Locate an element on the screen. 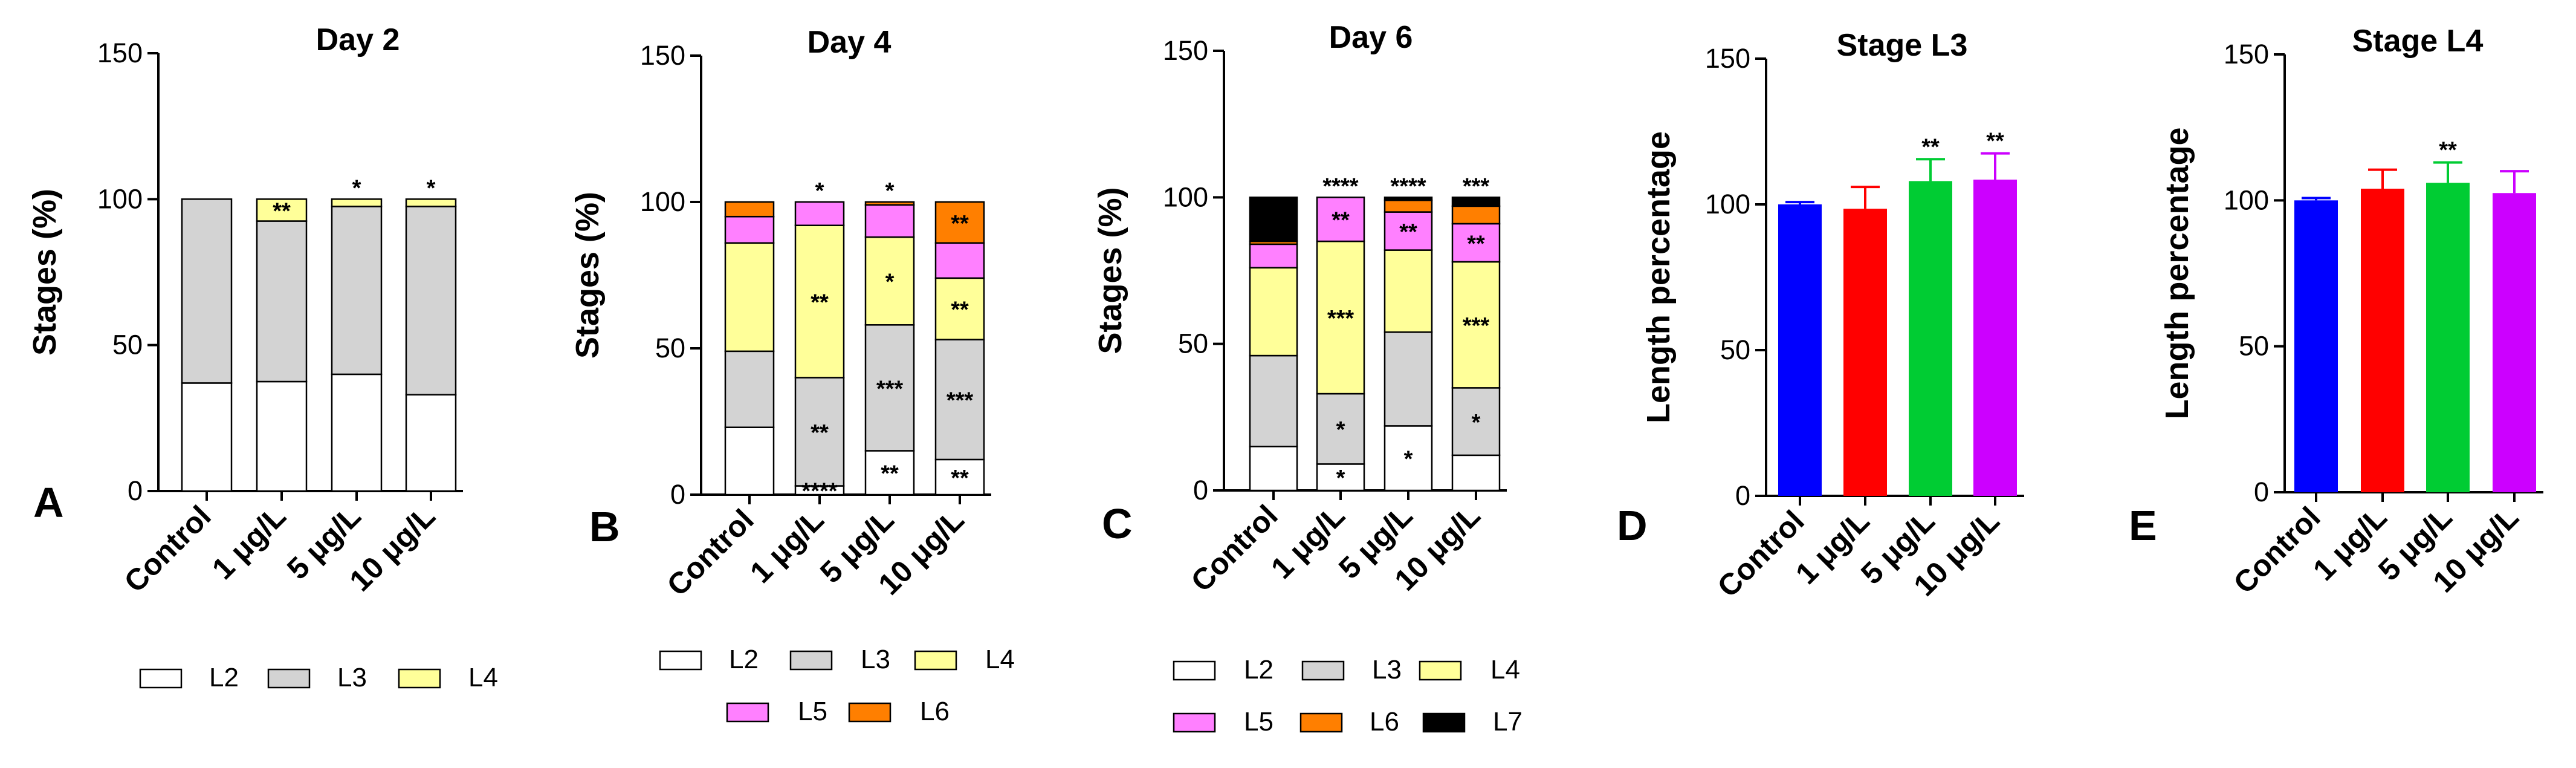 The width and height of the screenshot is (2576, 768). legend-label: L7 is located at coordinates (1508, 722).